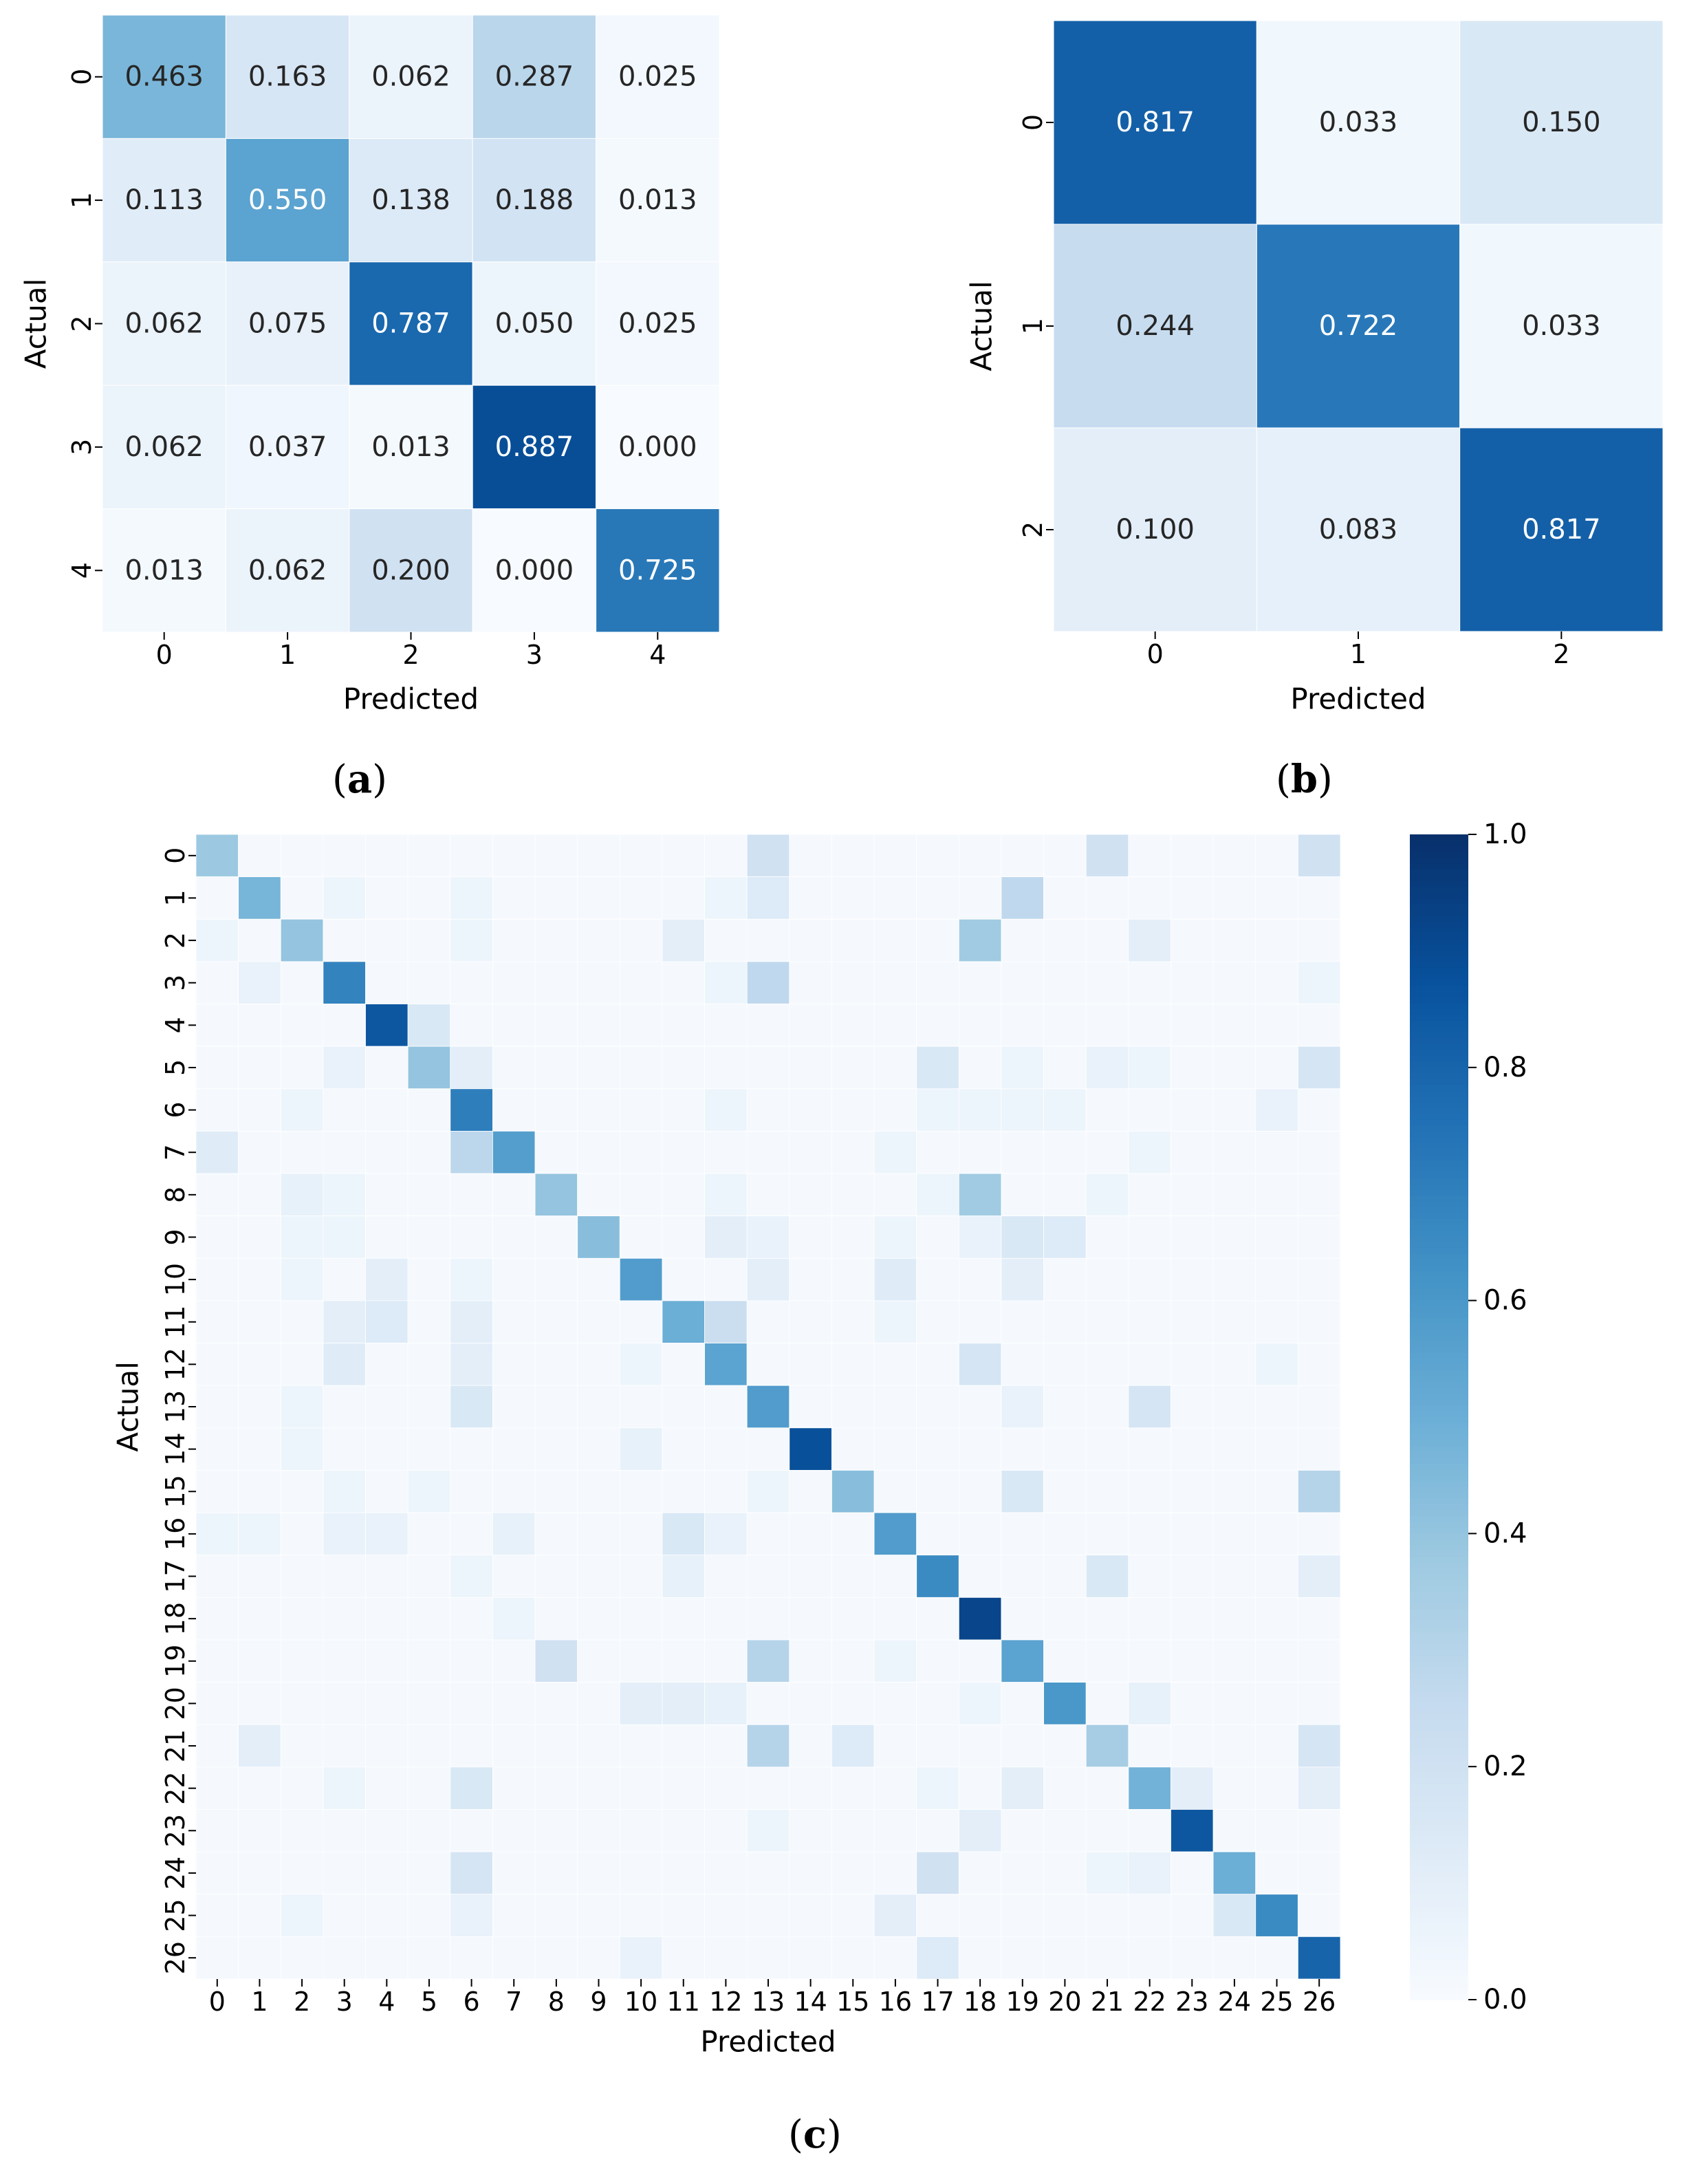  What do you see at coordinates (657, 655) in the screenshot?
I see `a-x-tick-label-4: 4` at bounding box center [657, 655].